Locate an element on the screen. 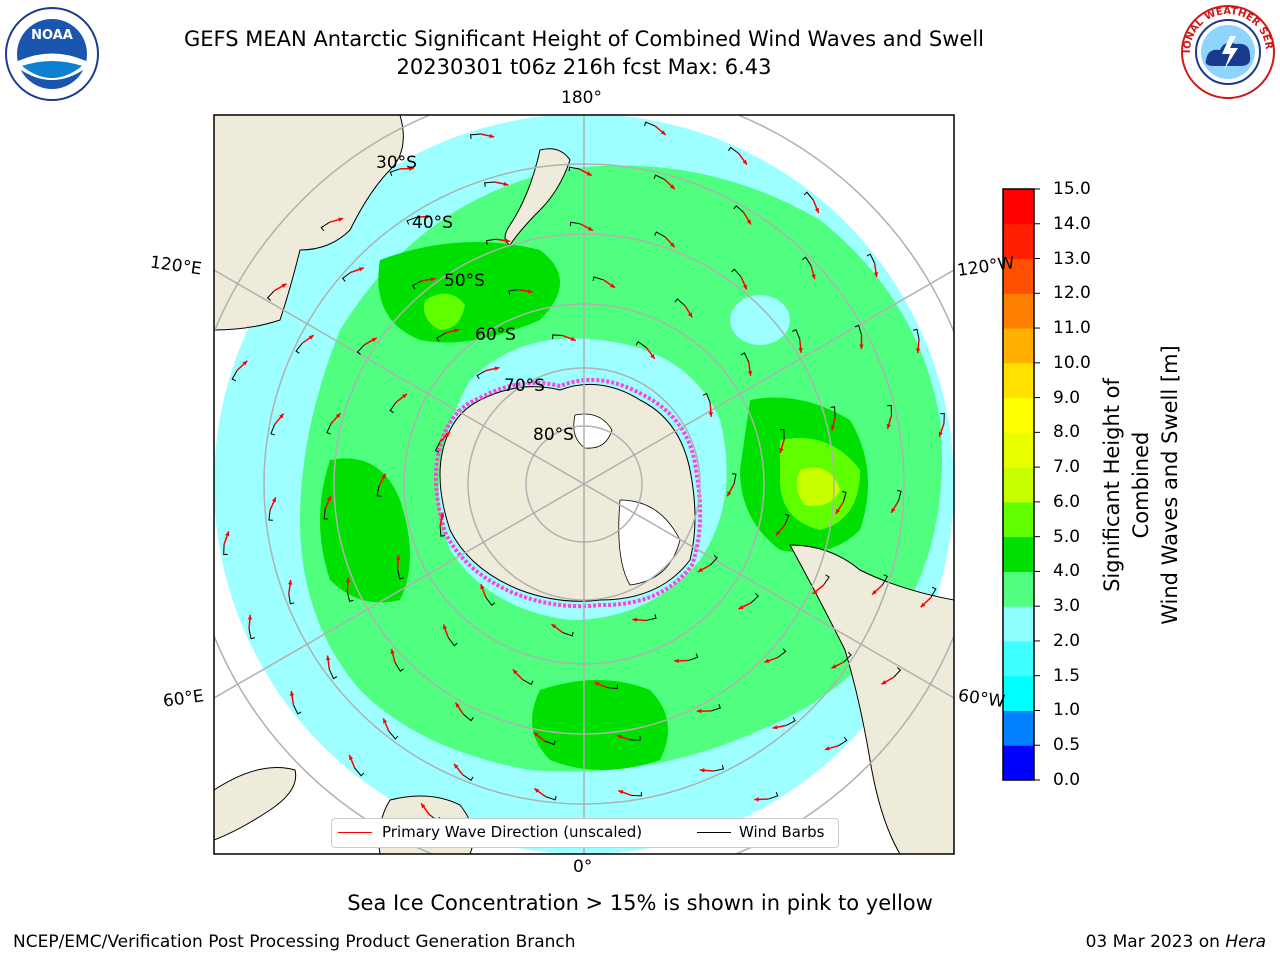  colorbar-tick-label: 0.5 is located at coordinates (1067, 745).